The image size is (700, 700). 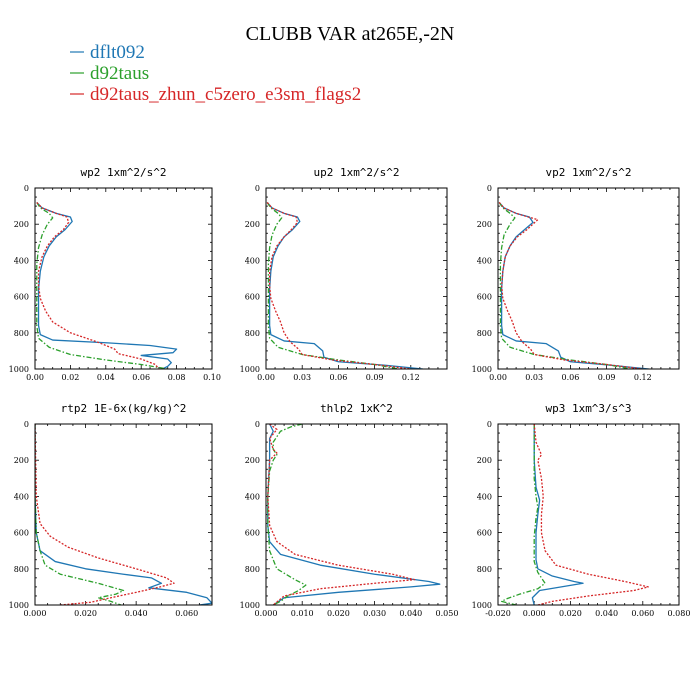 What do you see at coordinates (124, 408) in the screenshot?
I see `panel-title: rtp2 1E-6x(kg/kg)^2` at bounding box center [124, 408].